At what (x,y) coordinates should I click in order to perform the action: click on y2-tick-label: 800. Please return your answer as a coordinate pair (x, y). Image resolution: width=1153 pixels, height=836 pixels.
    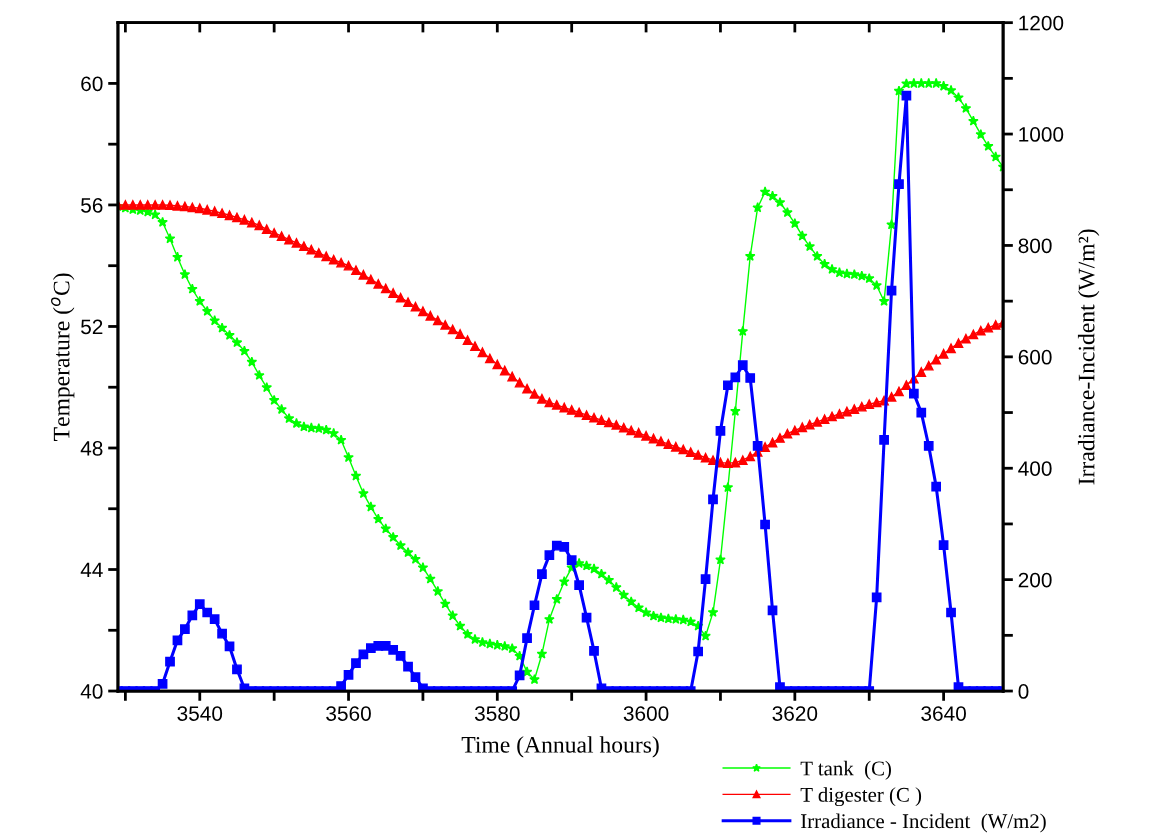
    Looking at the image, I should click on (1035, 246).